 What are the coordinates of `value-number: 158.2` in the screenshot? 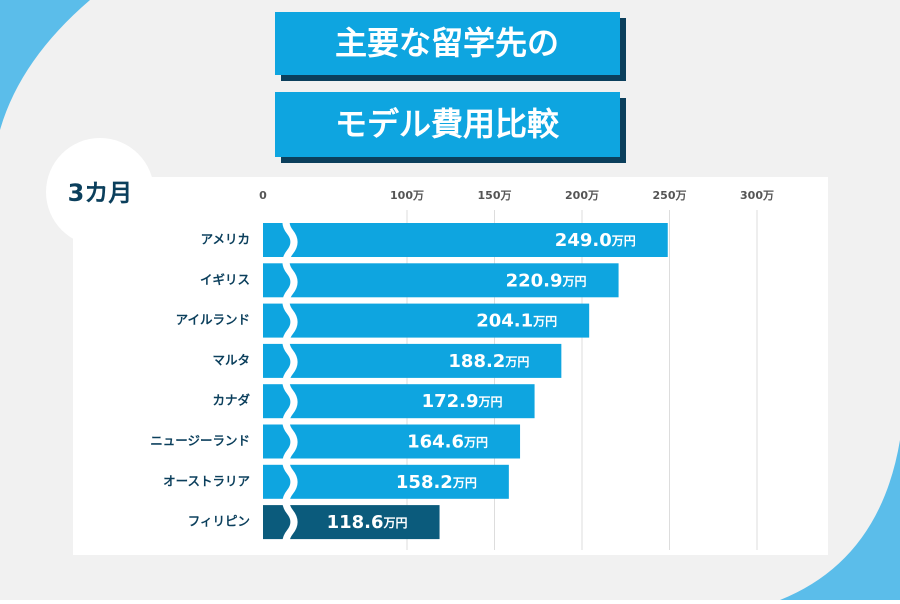 It's located at (424, 482).